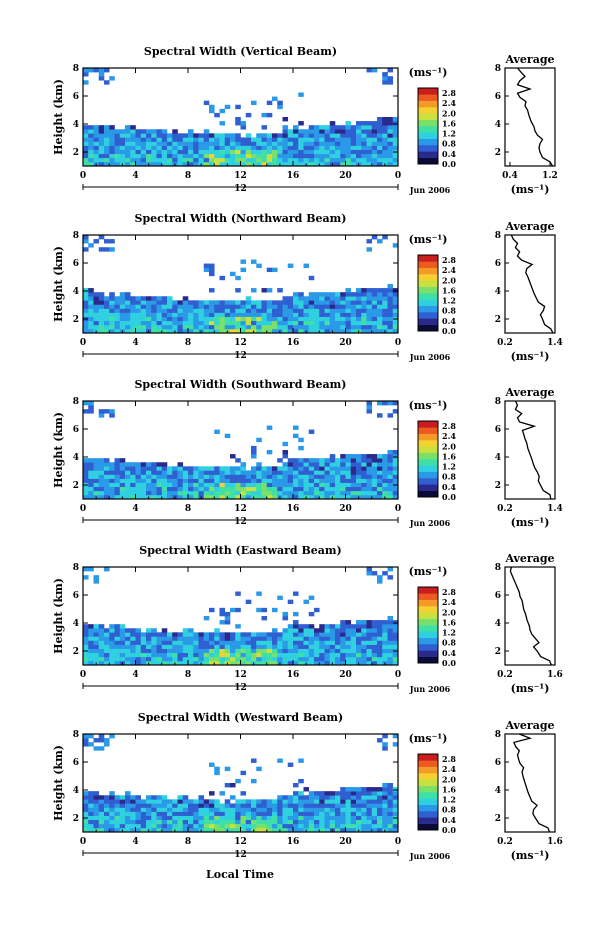 This screenshot has width=616, height=929. What do you see at coordinates (430, 190) in the screenshot?
I see `date-label: Jun 2006` at bounding box center [430, 190].